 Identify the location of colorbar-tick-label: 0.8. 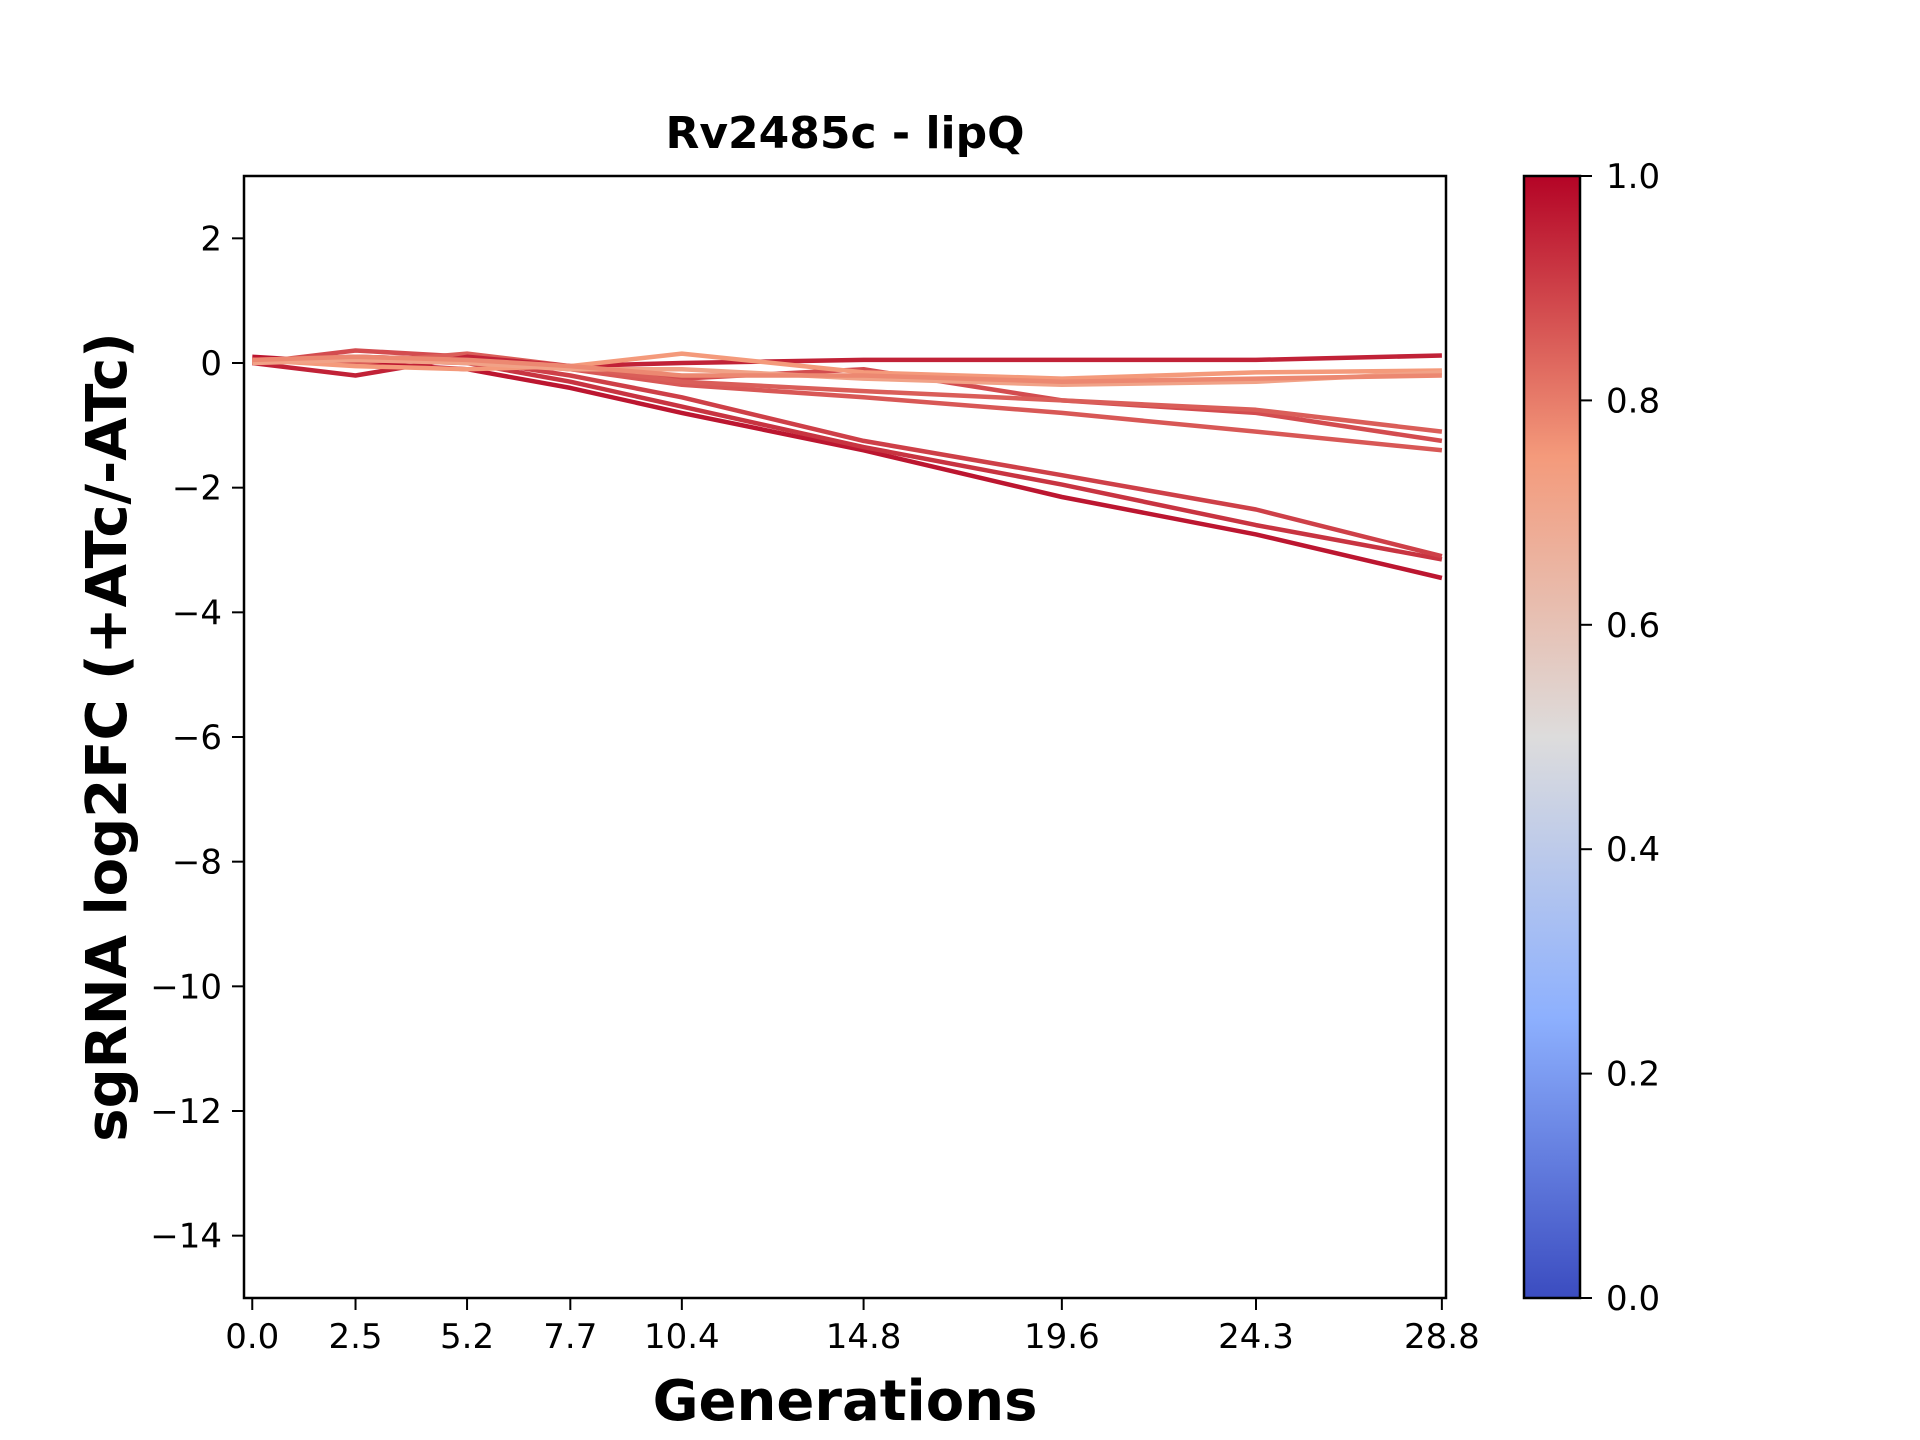
(1633, 401).